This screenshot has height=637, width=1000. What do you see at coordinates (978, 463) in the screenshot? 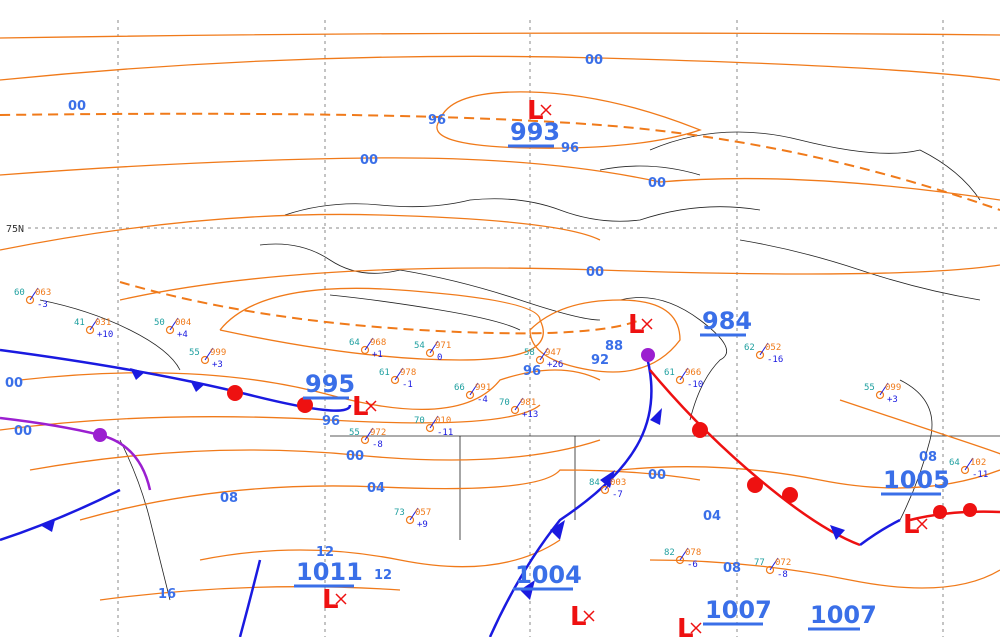
I see `station-pressure: 102` at bounding box center [978, 463].